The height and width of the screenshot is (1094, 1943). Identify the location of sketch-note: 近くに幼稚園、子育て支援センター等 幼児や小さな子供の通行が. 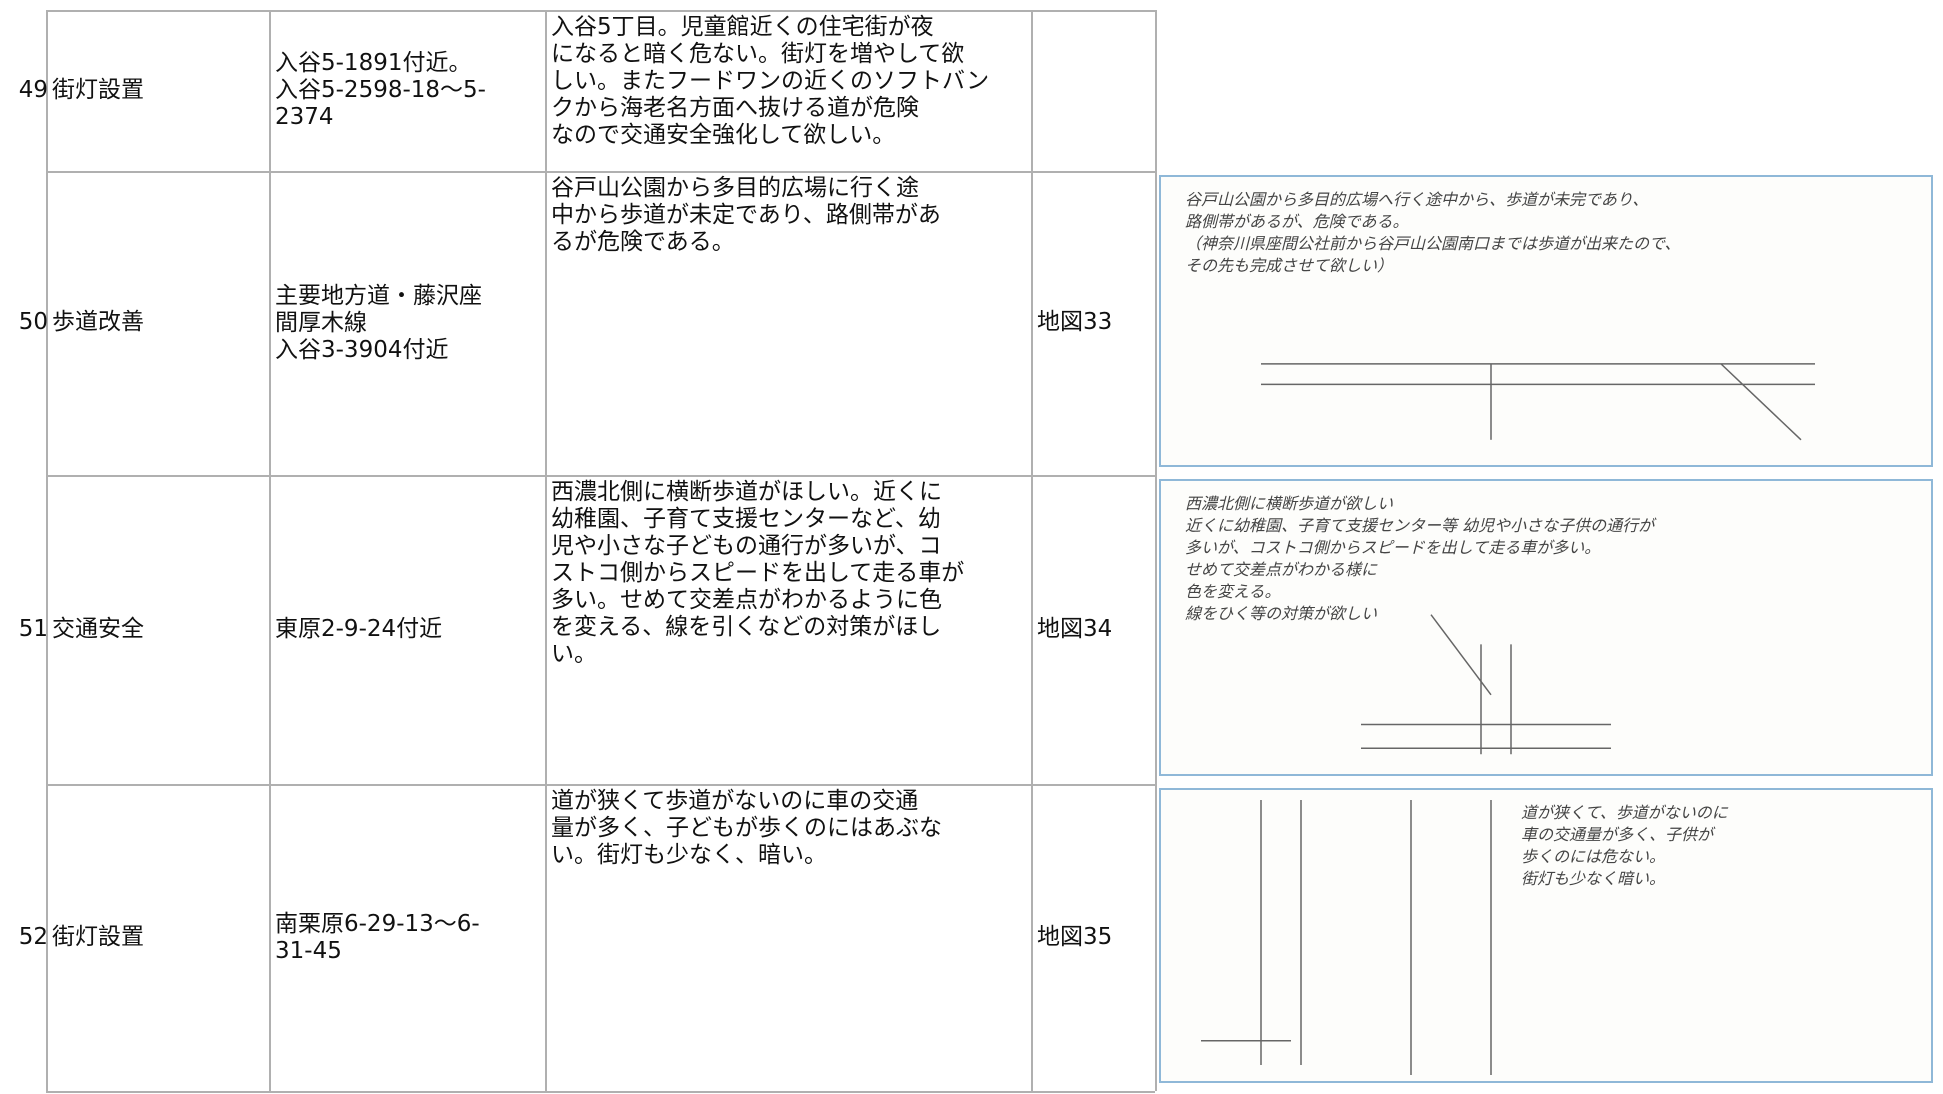
(1420, 525).